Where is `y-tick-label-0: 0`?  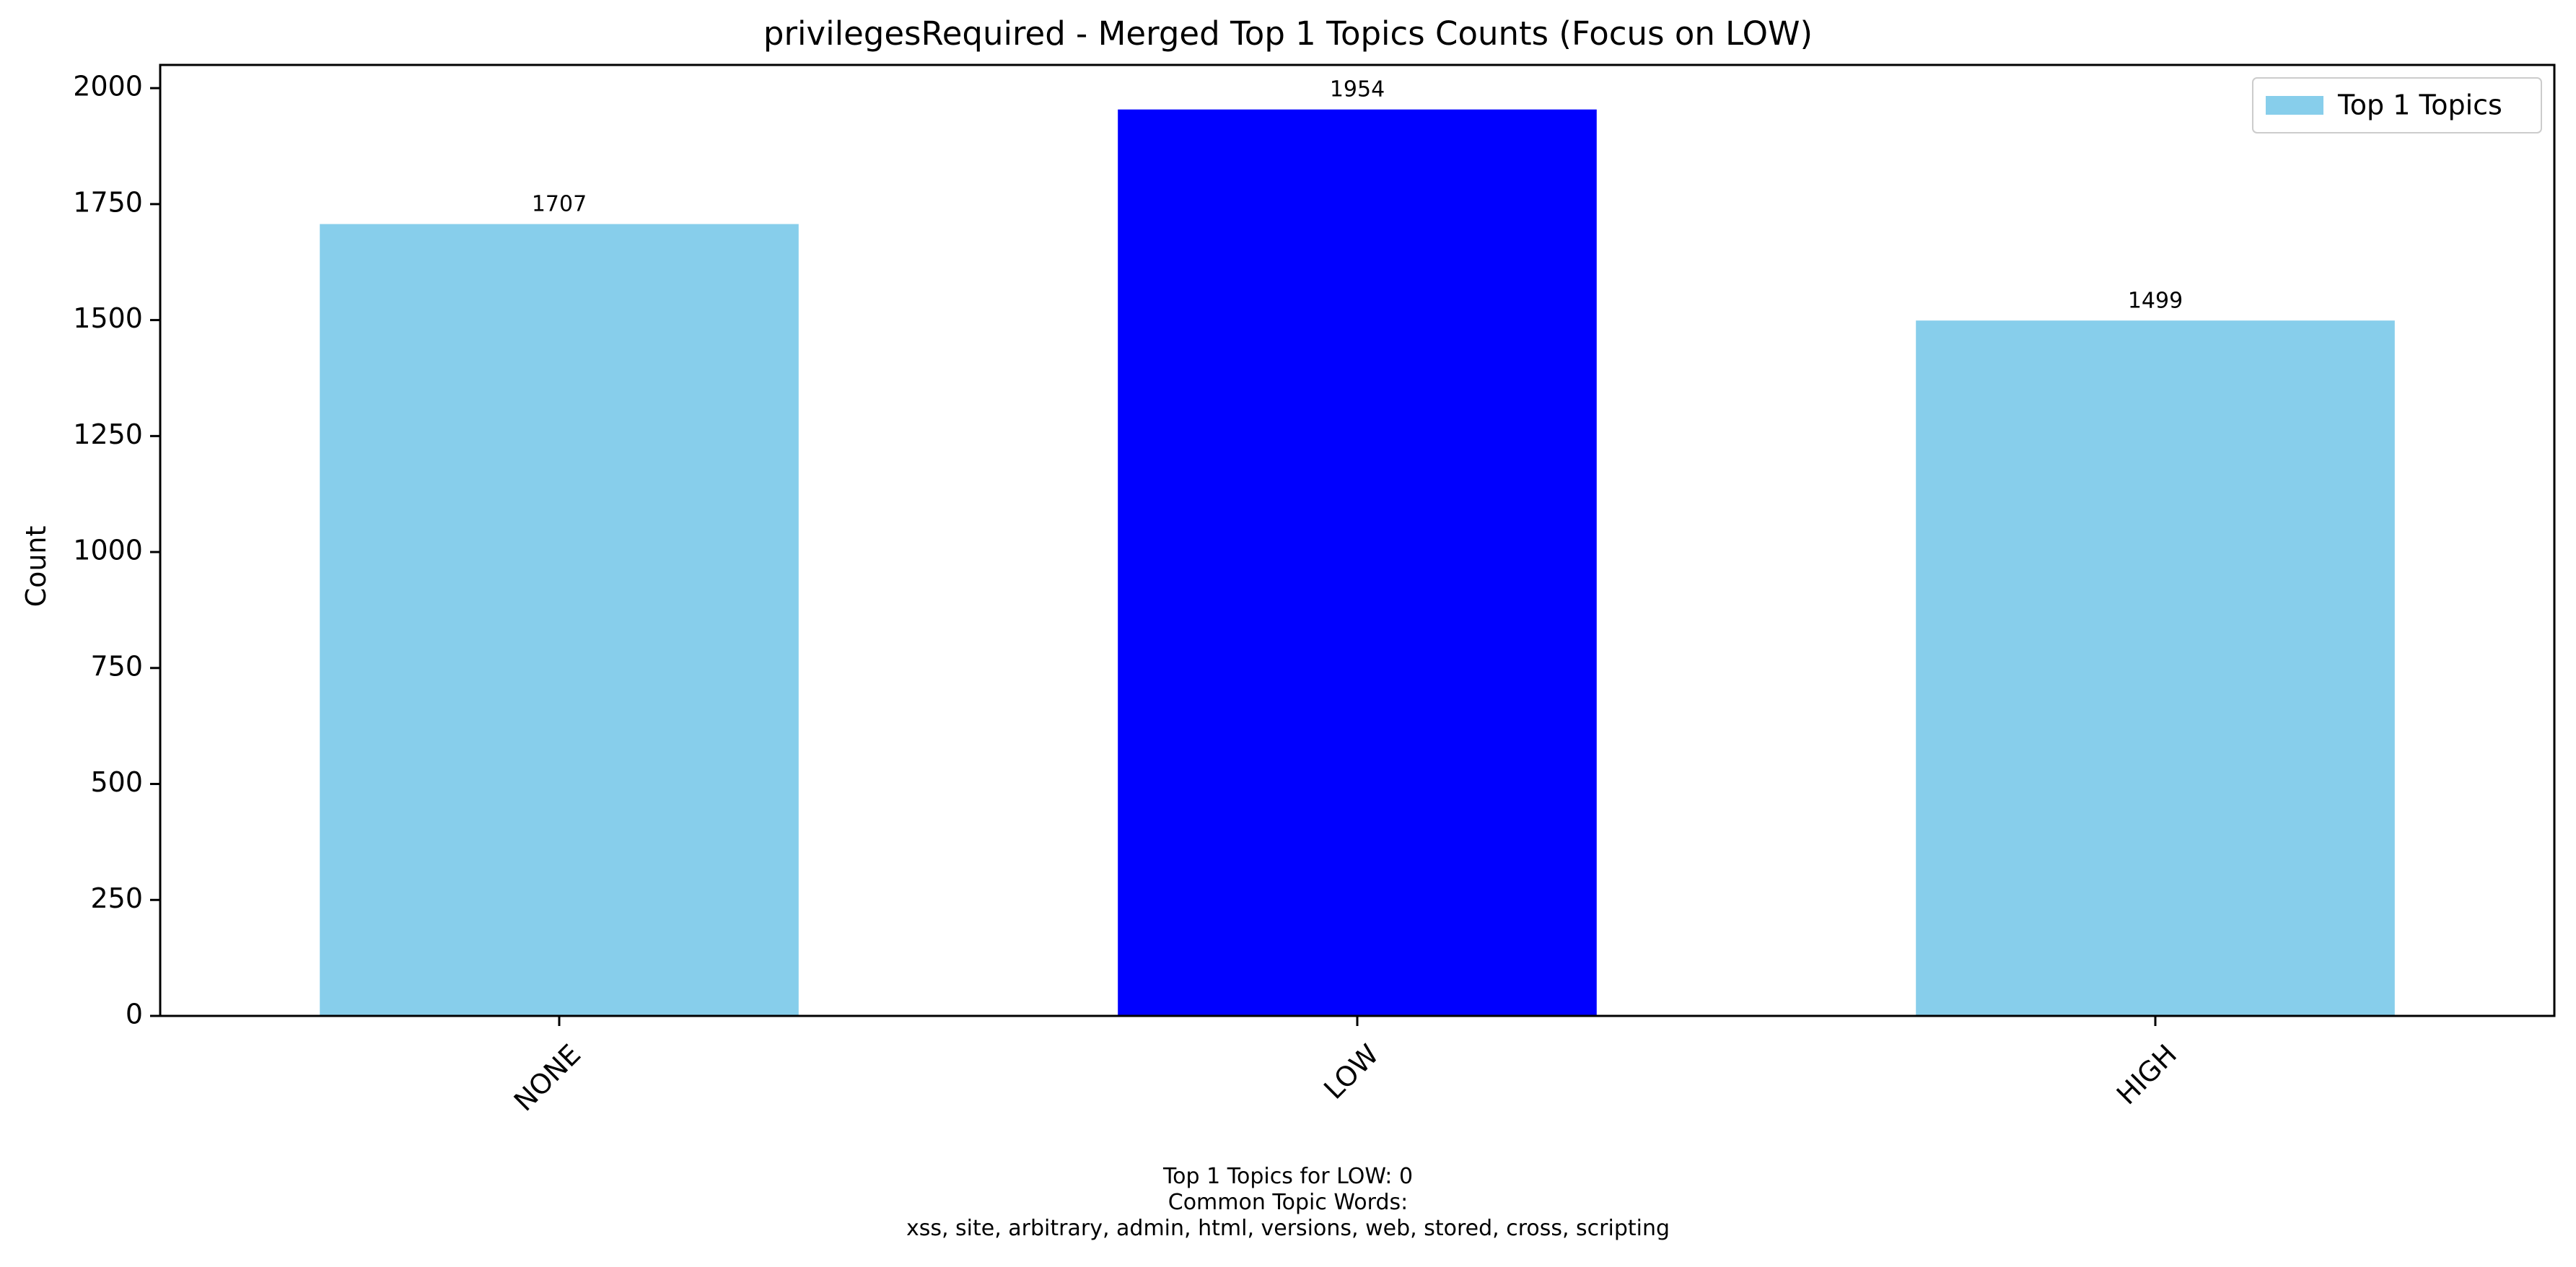 y-tick-label-0: 0 is located at coordinates (134, 1014).